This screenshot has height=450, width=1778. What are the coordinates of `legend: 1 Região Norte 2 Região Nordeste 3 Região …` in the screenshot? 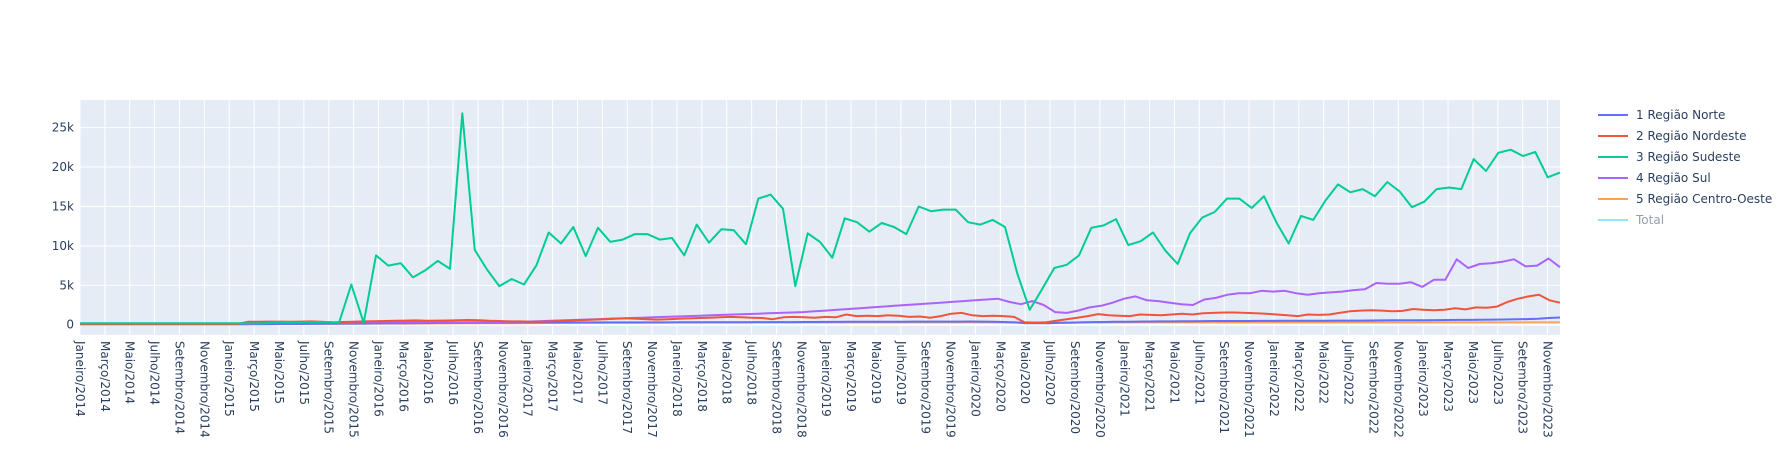 It's located at (1685, 167).